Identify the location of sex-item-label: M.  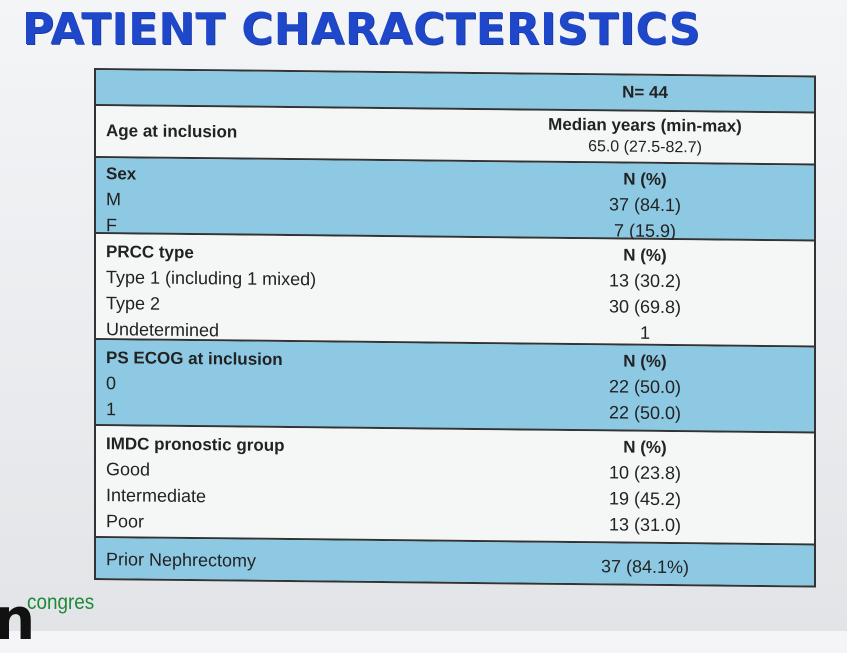
(113, 199).